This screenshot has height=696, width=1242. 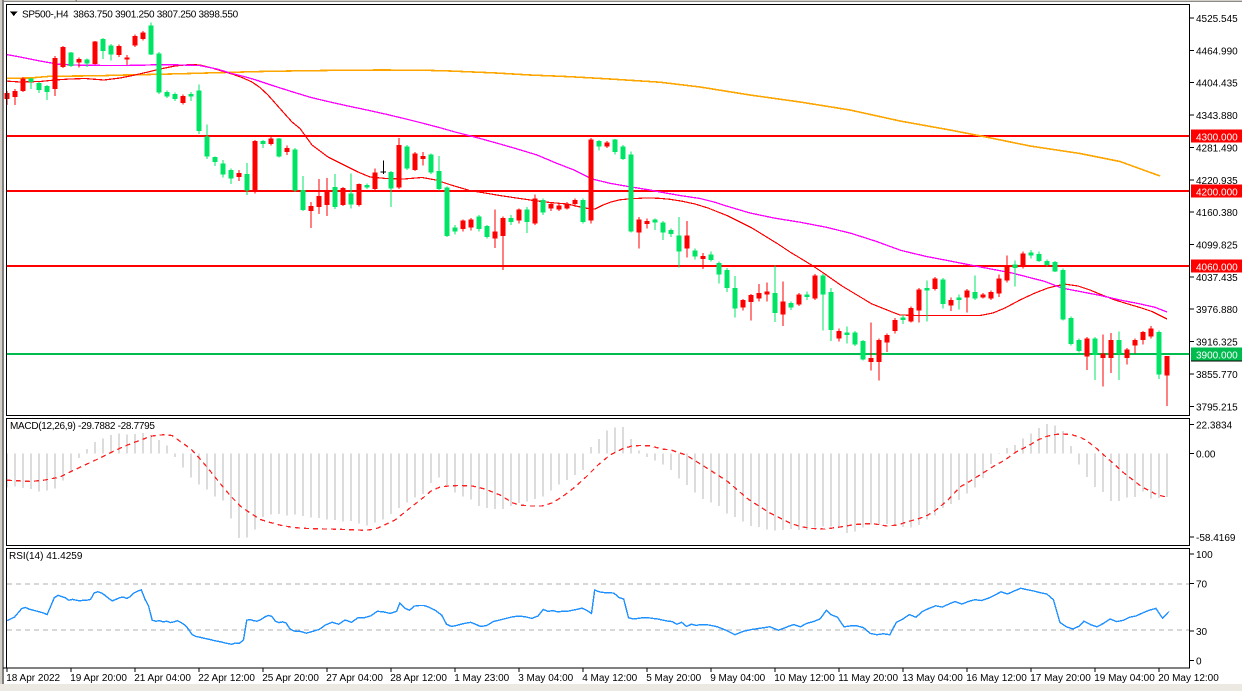 I want to click on svg-text: 27 Apr 04:00, so click(x=354, y=678).